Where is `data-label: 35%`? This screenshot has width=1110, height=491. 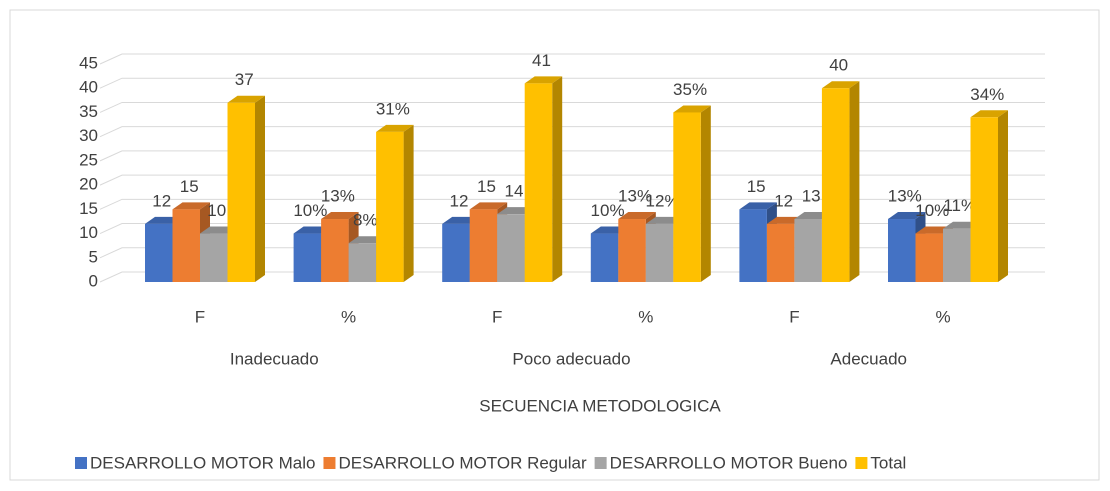 data-label: 35% is located at coordinates (690, 89).